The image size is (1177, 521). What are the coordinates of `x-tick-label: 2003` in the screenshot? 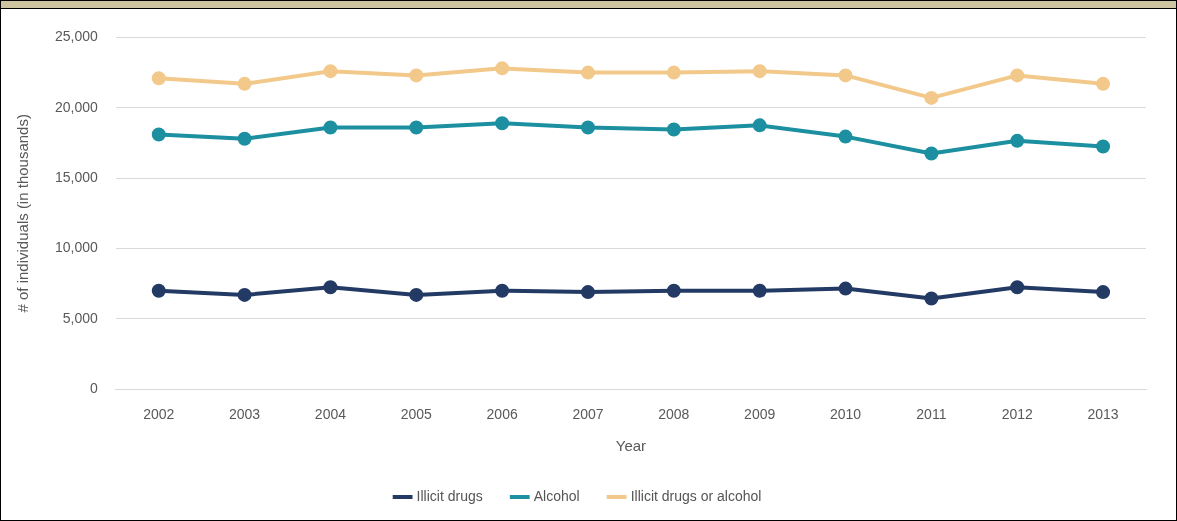 It's located at (245, 414).